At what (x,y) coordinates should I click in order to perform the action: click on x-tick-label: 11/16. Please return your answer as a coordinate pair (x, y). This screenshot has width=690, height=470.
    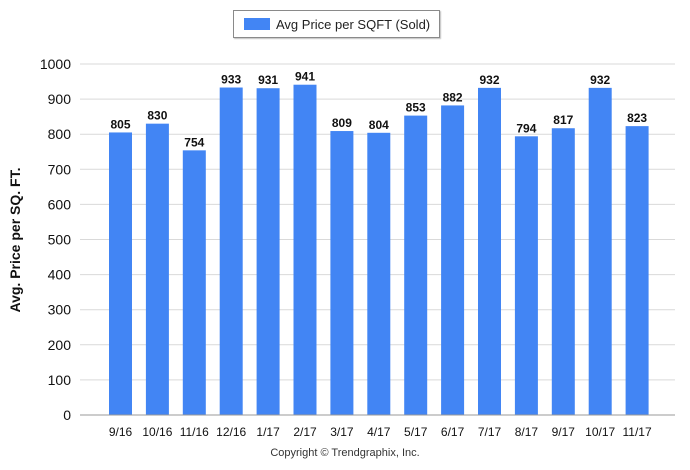
    Looking at the image, I should click on (194, 432).